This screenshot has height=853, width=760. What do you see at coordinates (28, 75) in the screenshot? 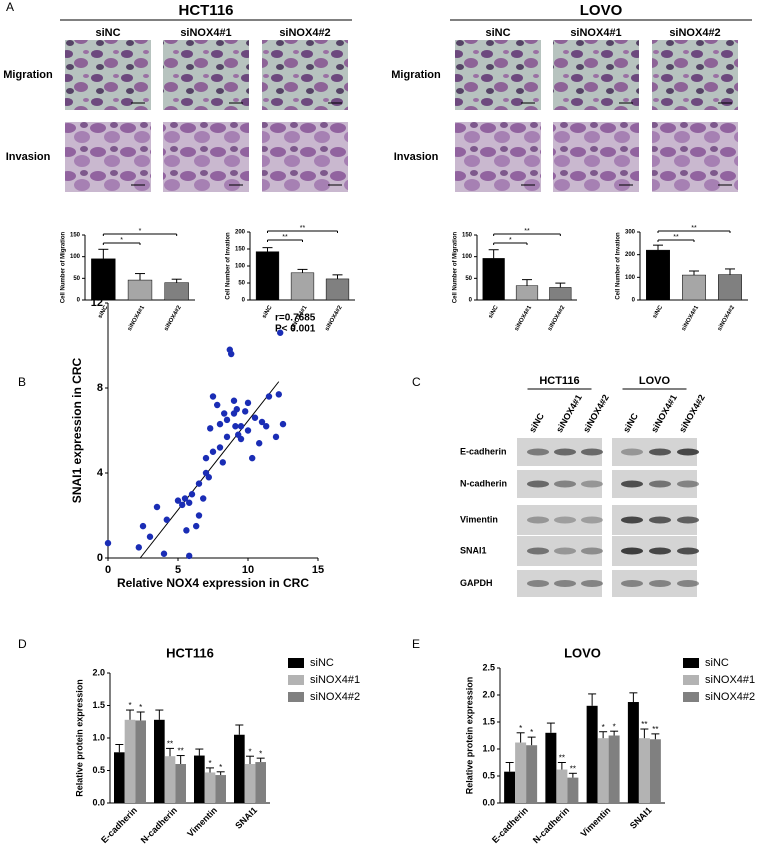
I see `row-label: Migration` at bounding box center [28, 75].